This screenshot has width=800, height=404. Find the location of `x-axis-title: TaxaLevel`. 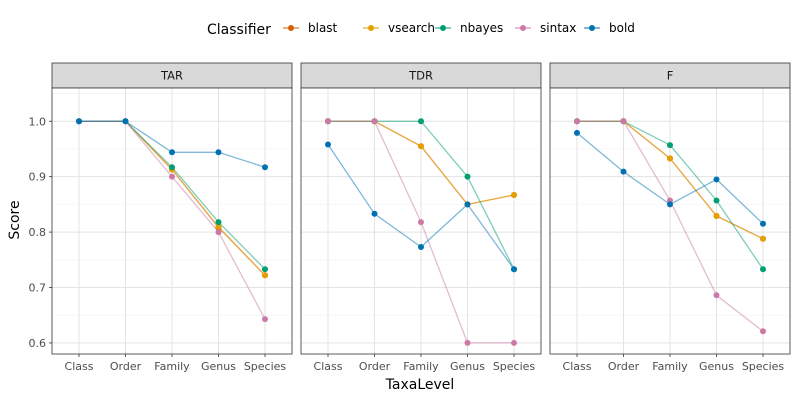

x-axis-title: TaxaLevel is located at coordinates (420, 385).